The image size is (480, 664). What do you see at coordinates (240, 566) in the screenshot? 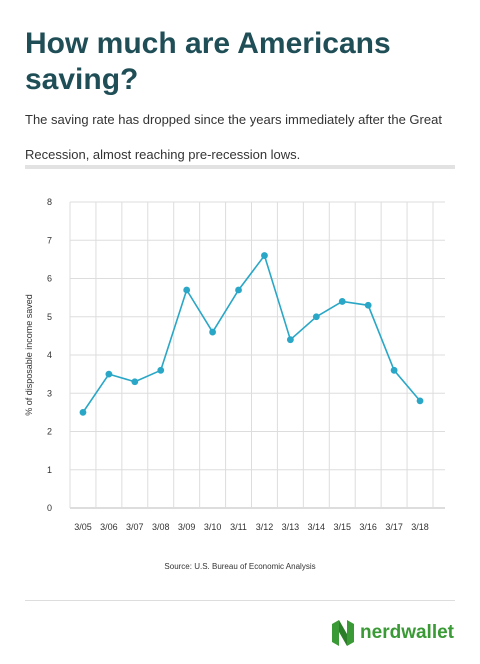
I see `source-note: Source: U.S. Bureau of Economic Analysis` at bounding box center [240, 566].